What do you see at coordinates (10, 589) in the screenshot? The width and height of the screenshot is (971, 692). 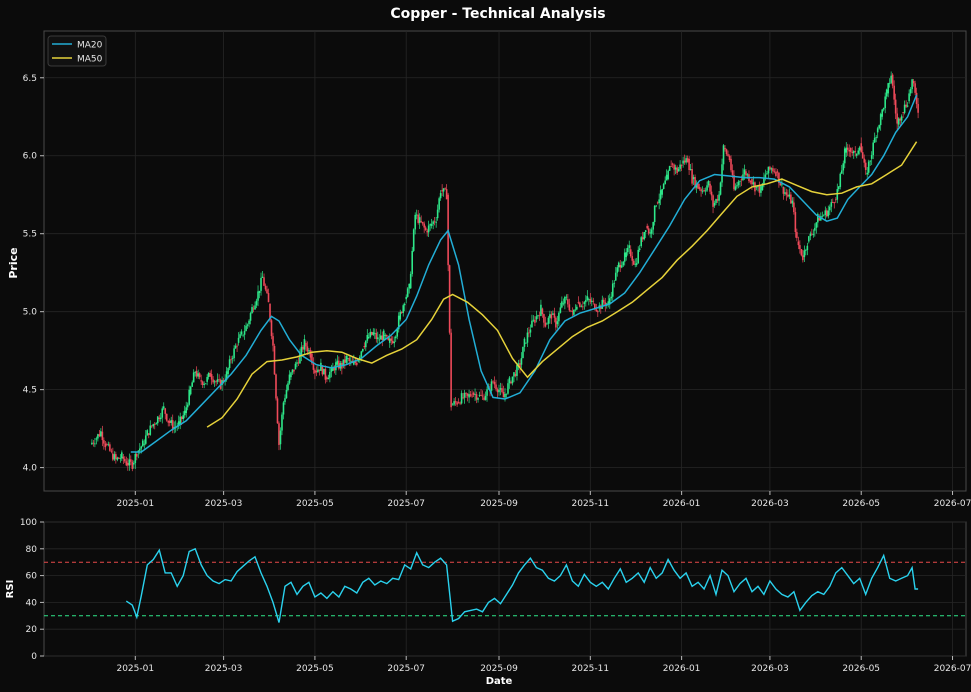 I see `rsi-y-axis-label: RSI` at bounding box center [10, 589].